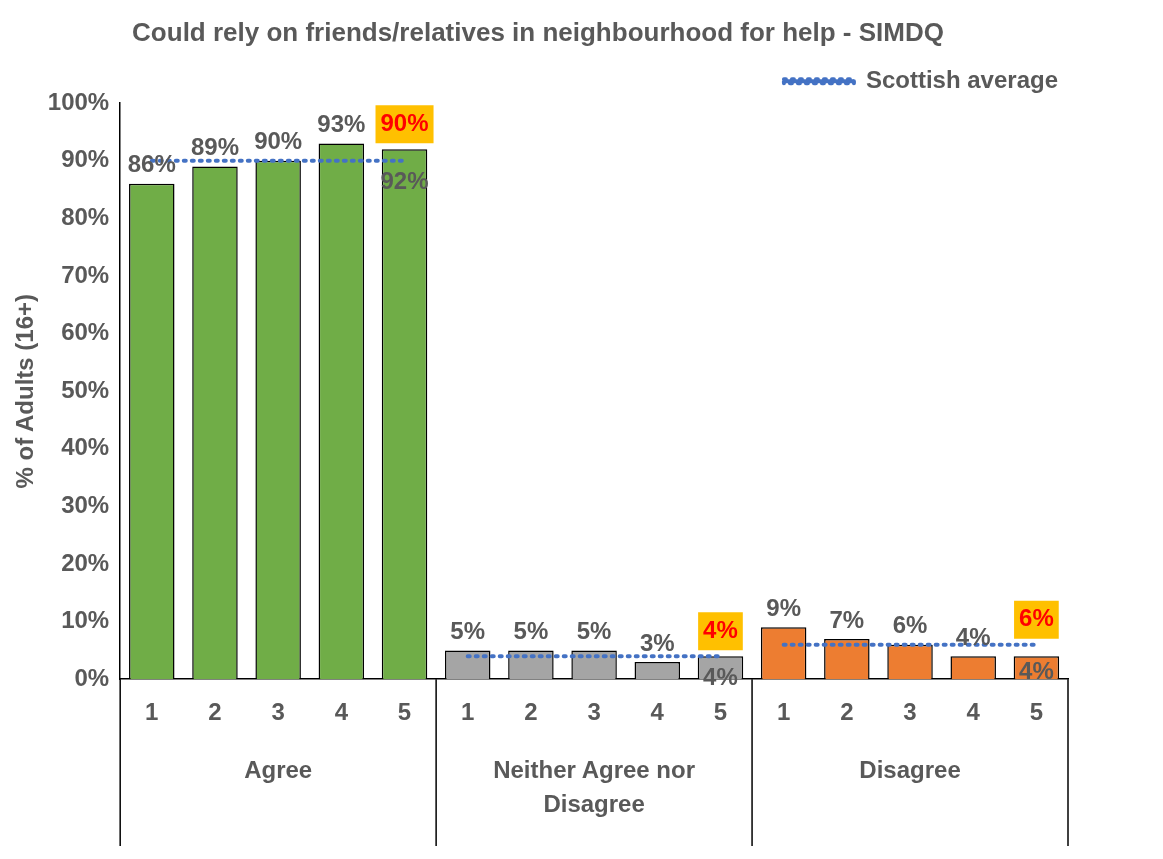  What do you see at coordinates (85, 217) in the screenshot?
I see `y-tick-label: 80%` at bounding box center [85, 217].